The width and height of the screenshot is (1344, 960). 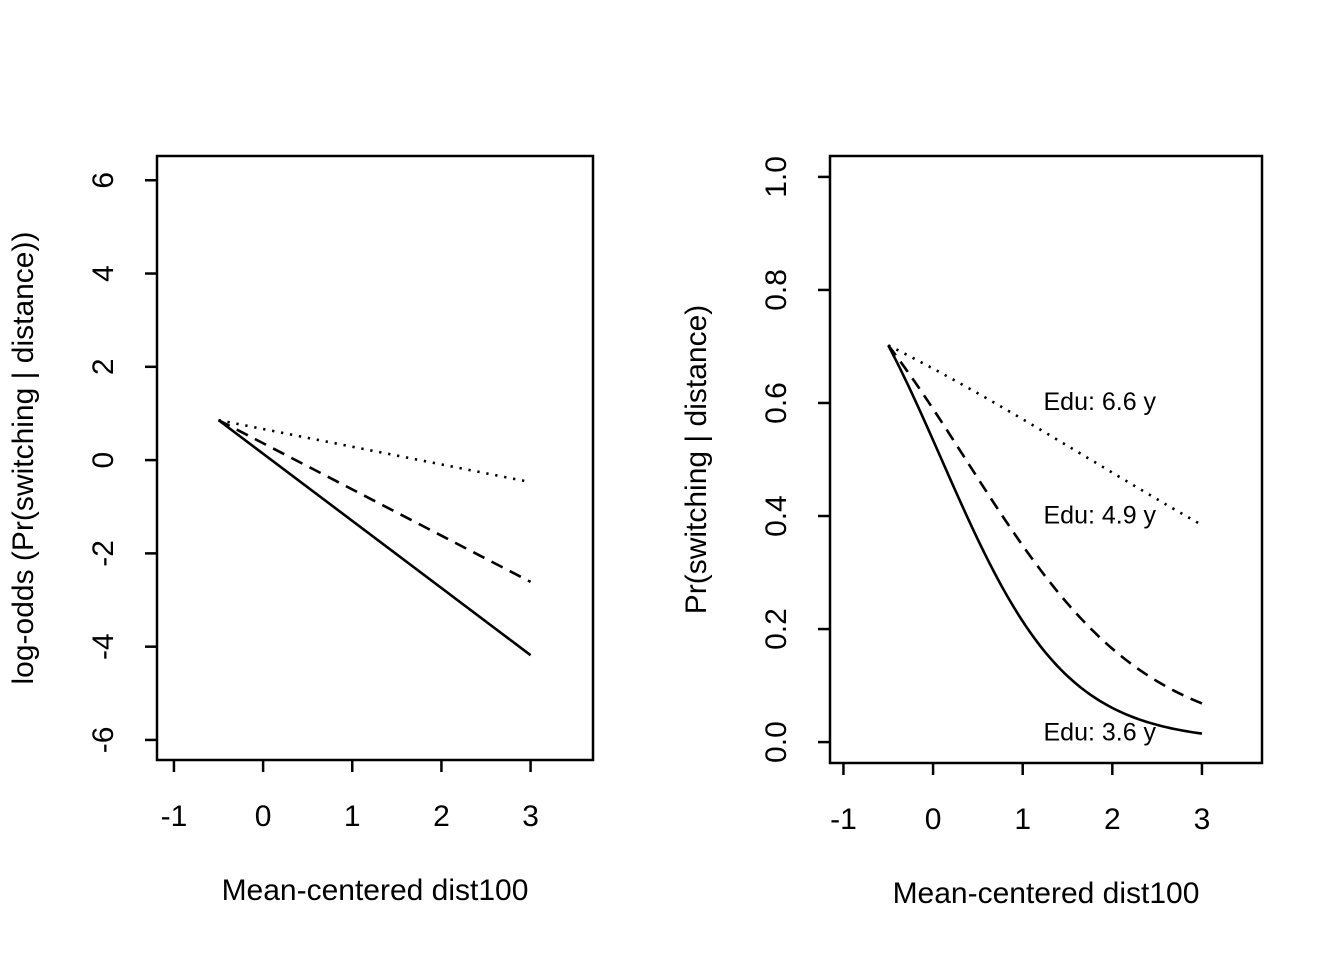 What do you see at coordinates (103, 460) in the screenshot?
I see `y-axis-tick-label: 0` at bounding box center [103, 460].